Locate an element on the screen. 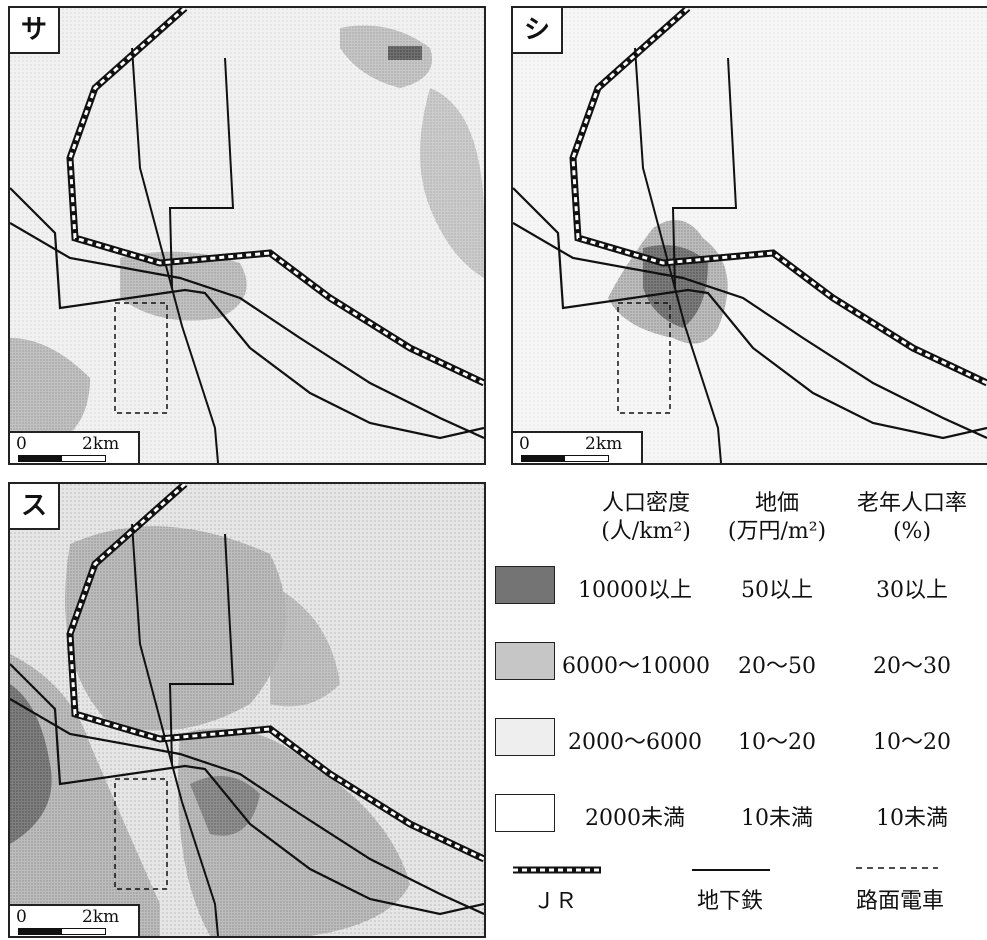  legend-swatch-white is located at coordinates (525, 813).